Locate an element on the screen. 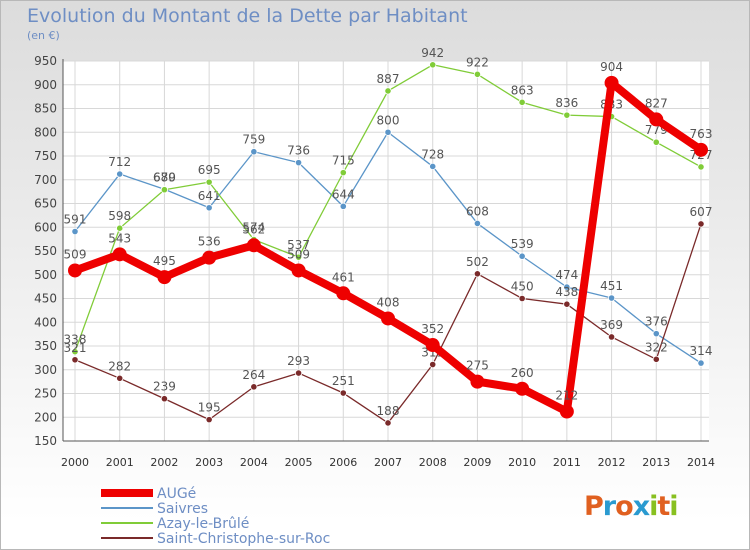 The image size is (750, 550). x-tick-label: 2001 is located at coordinates (120, 462).